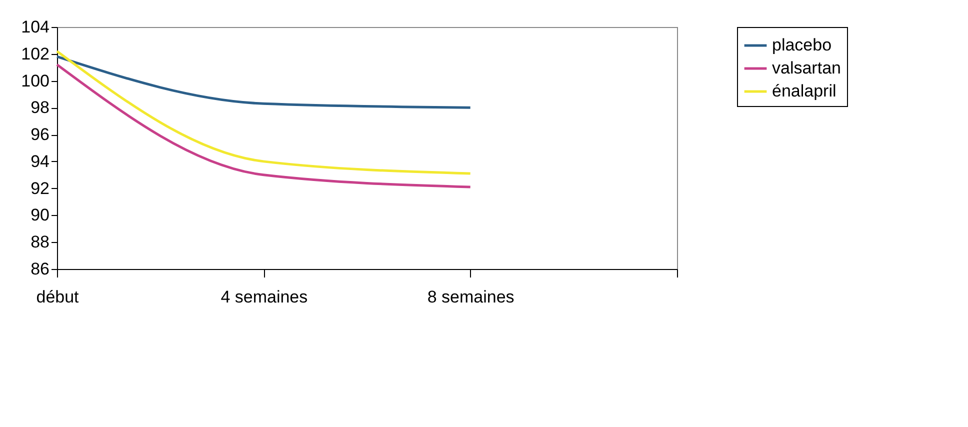 The width and height of the screenshot is (968, 427). I want to click on y-tick-label: 102, so click(35, 54).